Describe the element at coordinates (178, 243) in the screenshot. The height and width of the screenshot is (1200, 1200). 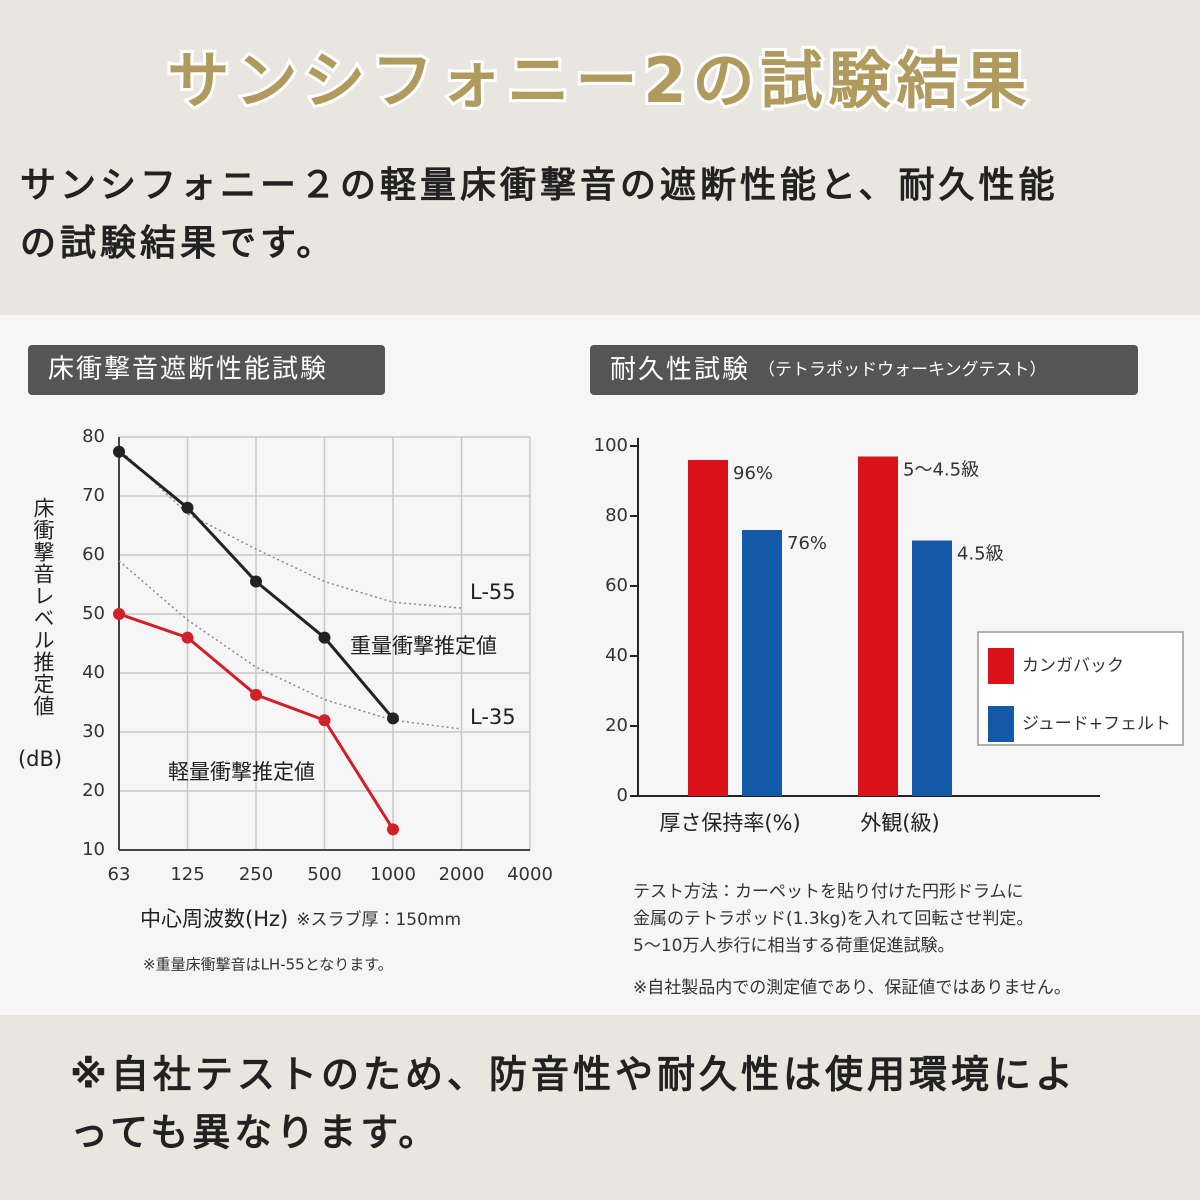
I see `lead-line: の試験結果です。` at that location.